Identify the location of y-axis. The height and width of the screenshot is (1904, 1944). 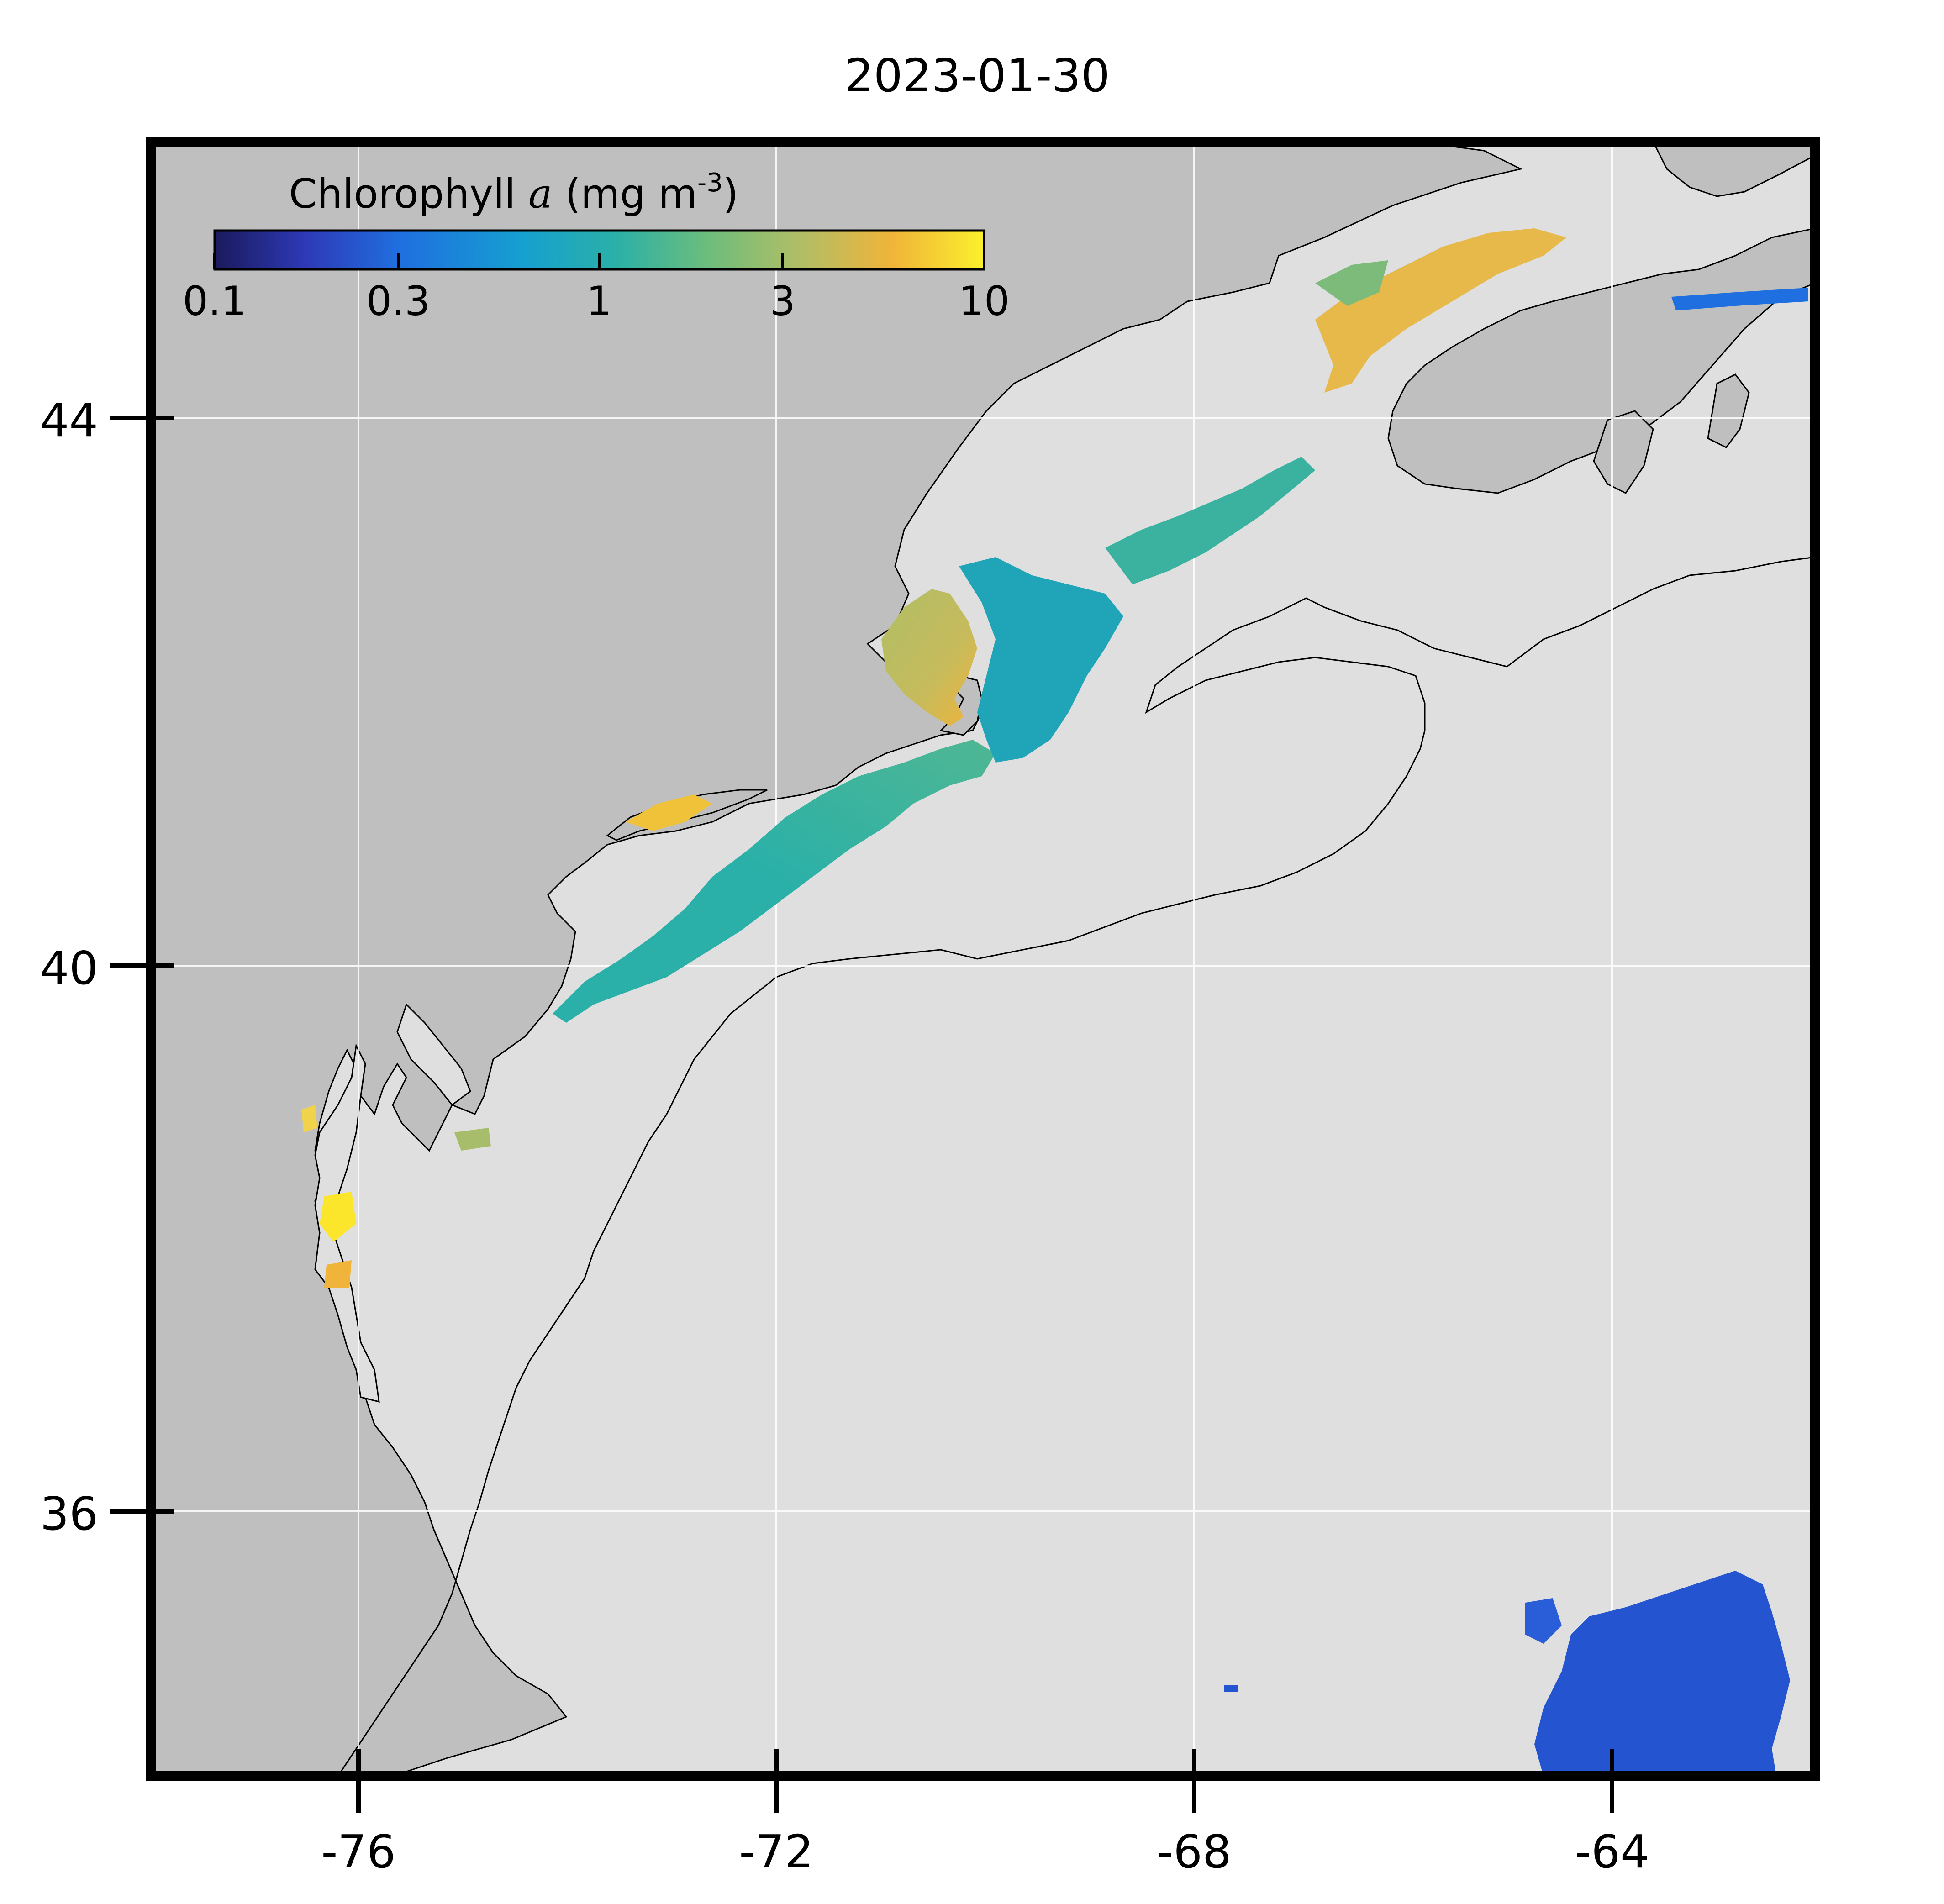
(142, 965).